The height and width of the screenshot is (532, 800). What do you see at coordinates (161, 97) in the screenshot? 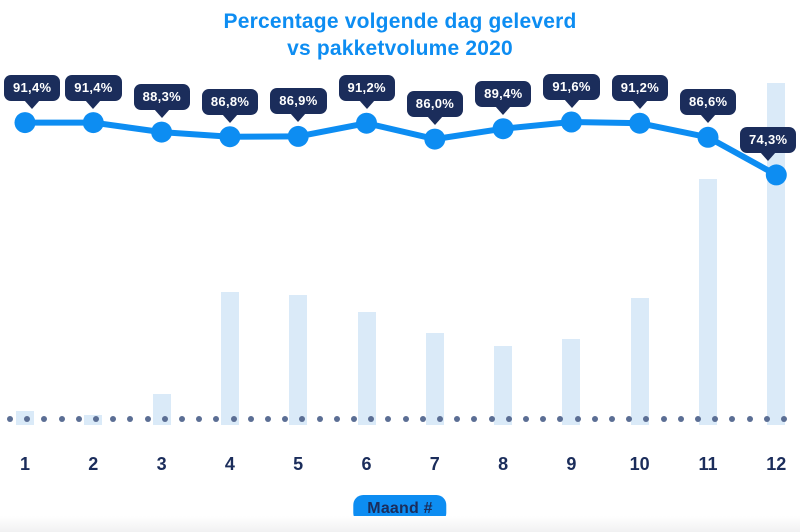
I see `value-badge: 88,3%` at bounding box center [161, 97].